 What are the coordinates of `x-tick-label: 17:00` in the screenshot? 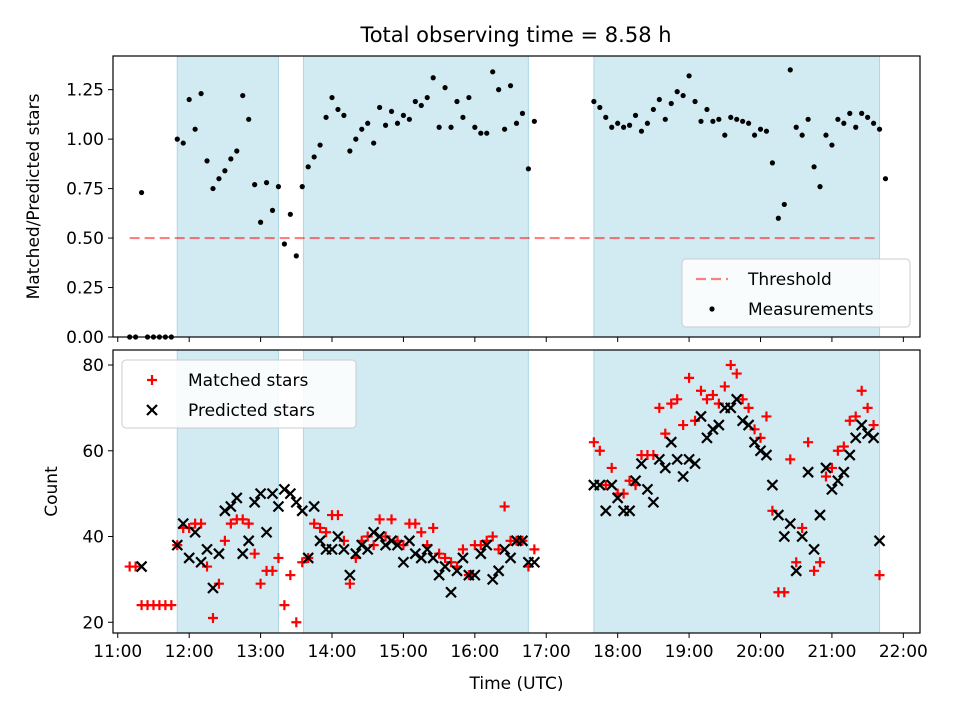 It's located at (546, 652).